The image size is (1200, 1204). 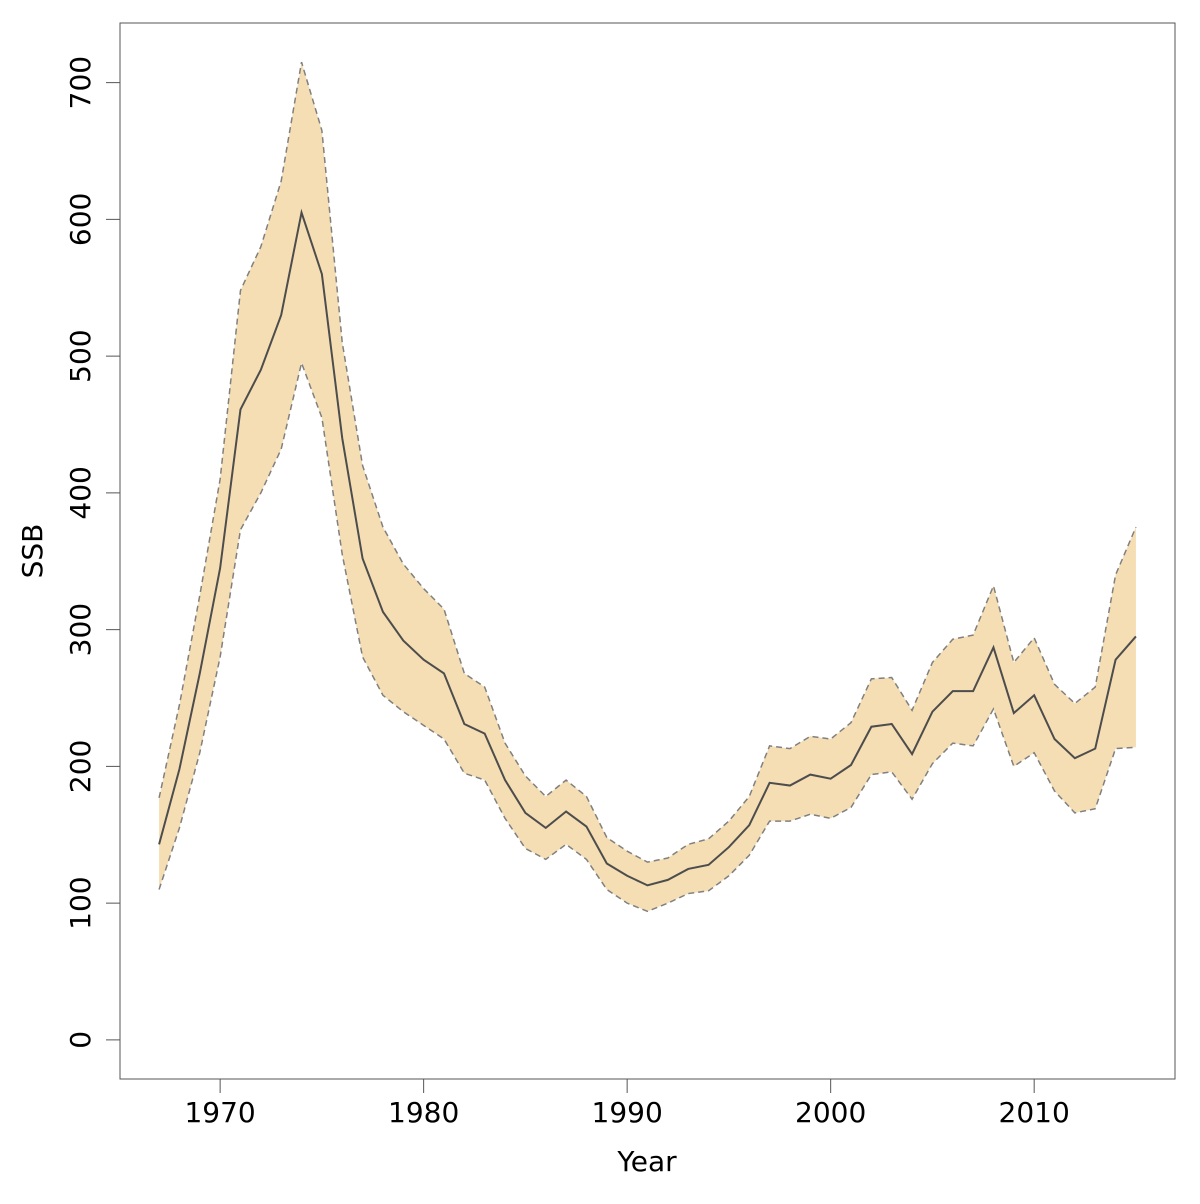 I want to click on y-tick-label: 100, so click(x=80, y=902).